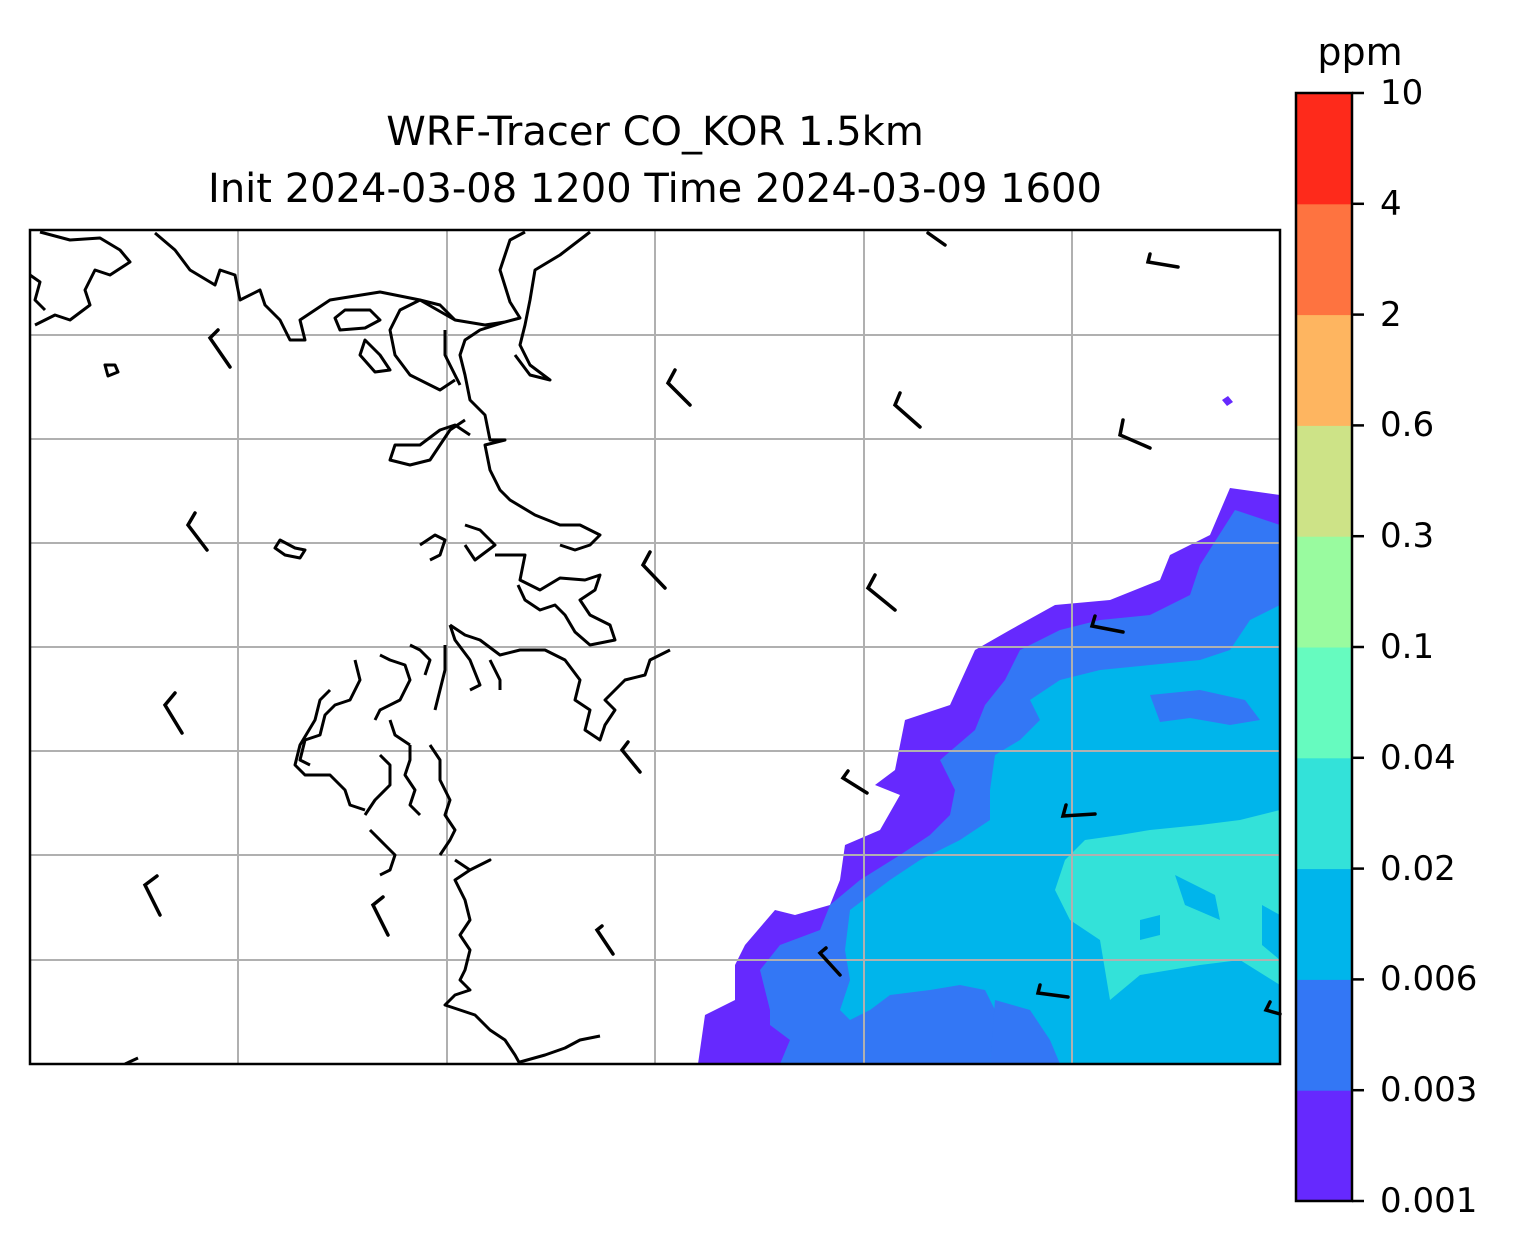 The image size is (1528, 1256). What do you see at coordinates (1402, 93) in the screenshot?
I see `colorbar-tick-label: 10` at bounding box center [1402, 93].